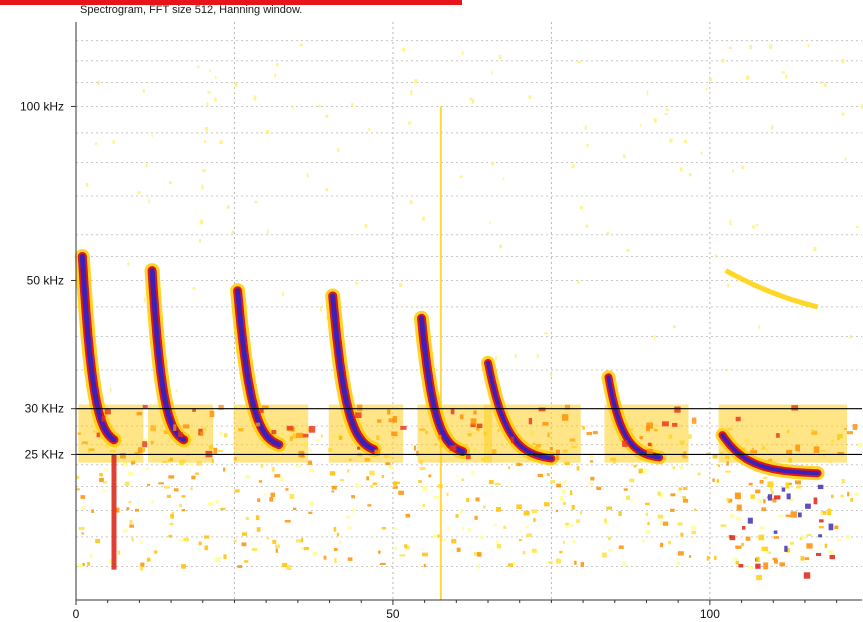 The width and height of the screenshot is (863, 622). I want to click on call-7-blotch, so click(650, 425).